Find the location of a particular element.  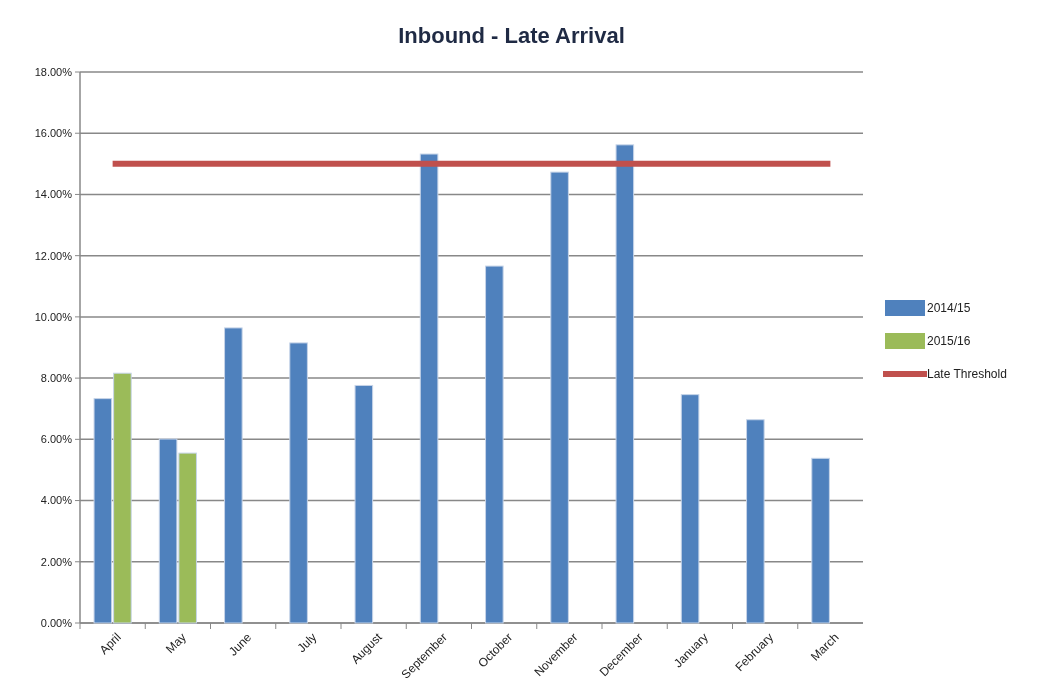

legend-label: Late Threshold is located at coordinates (967, 374).